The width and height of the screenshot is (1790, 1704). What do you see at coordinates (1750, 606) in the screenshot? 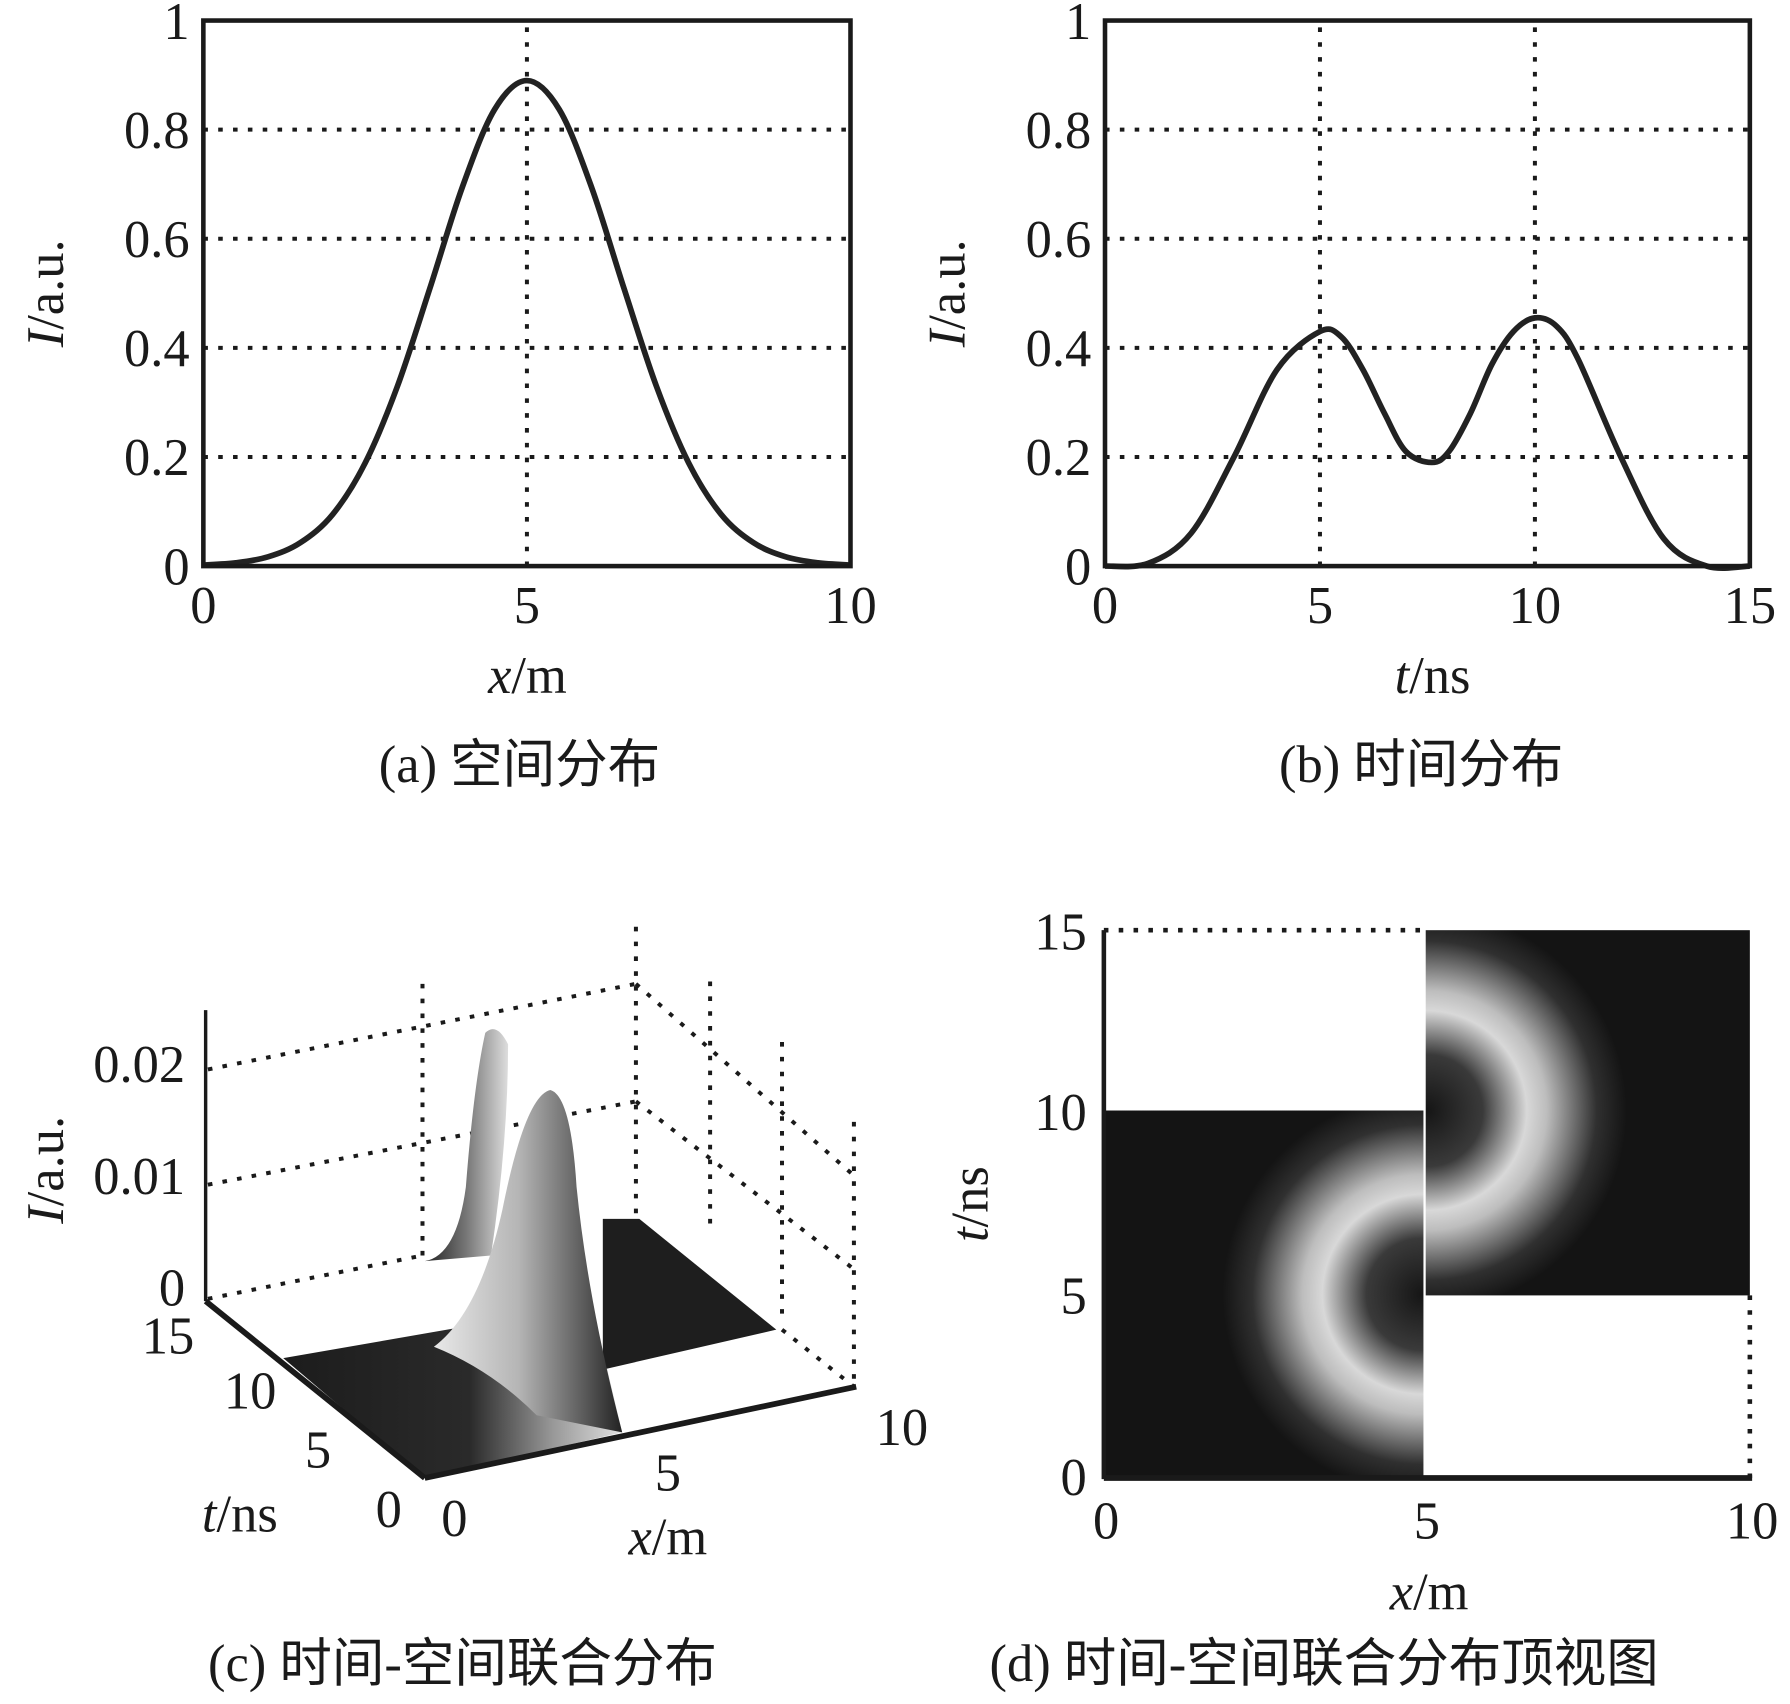
I see `x-tick-label: 15` at bounding box center [1750, 606].